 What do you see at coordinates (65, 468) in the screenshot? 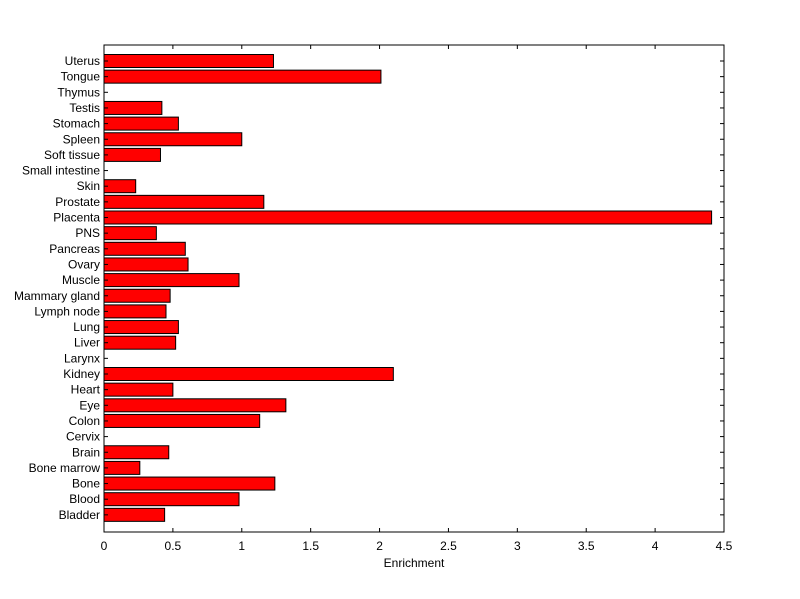
I see `y-tick-label: Bone marrow` at bounding box center [65, 468].